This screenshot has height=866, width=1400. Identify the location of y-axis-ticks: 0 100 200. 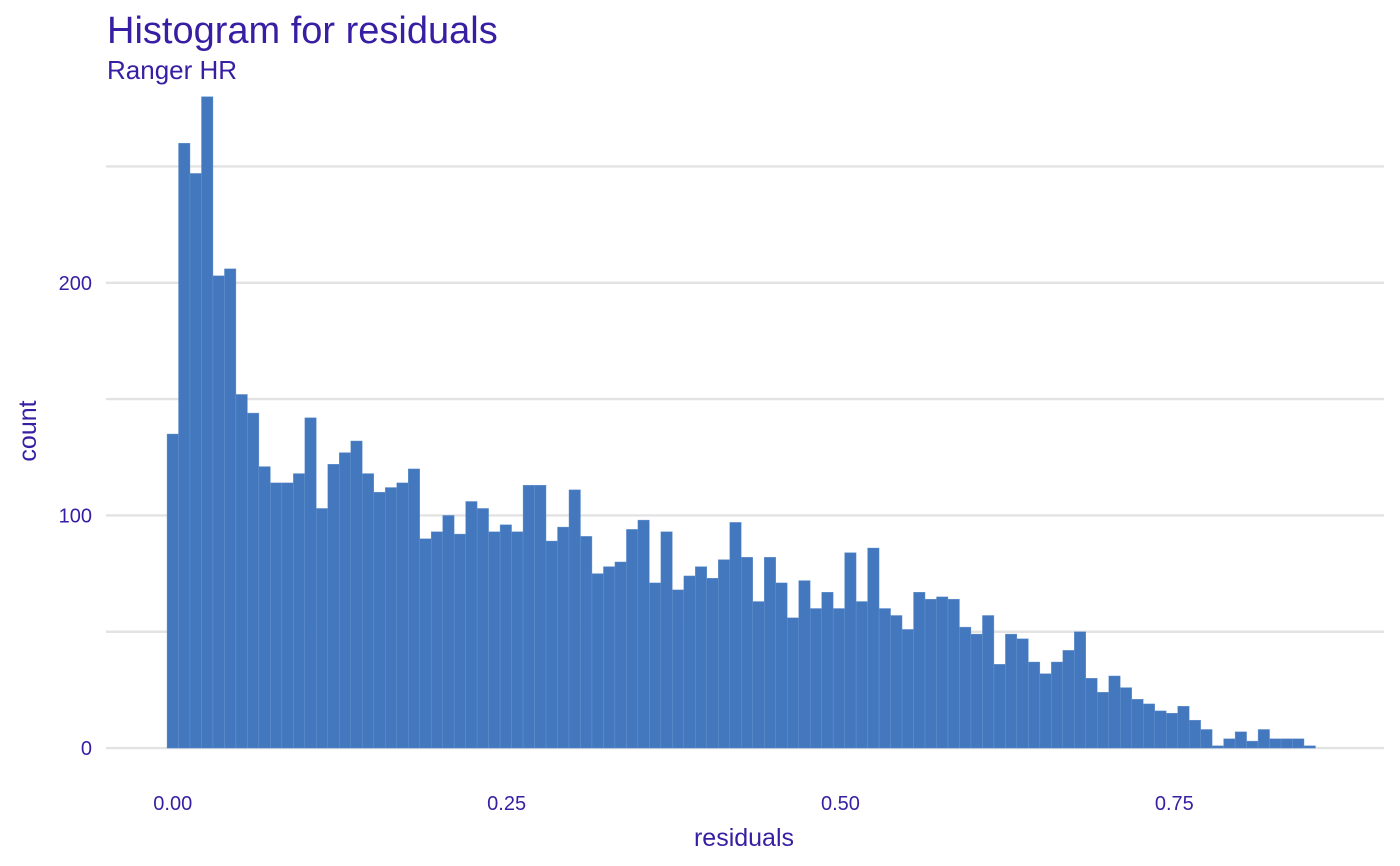
(75, 516).